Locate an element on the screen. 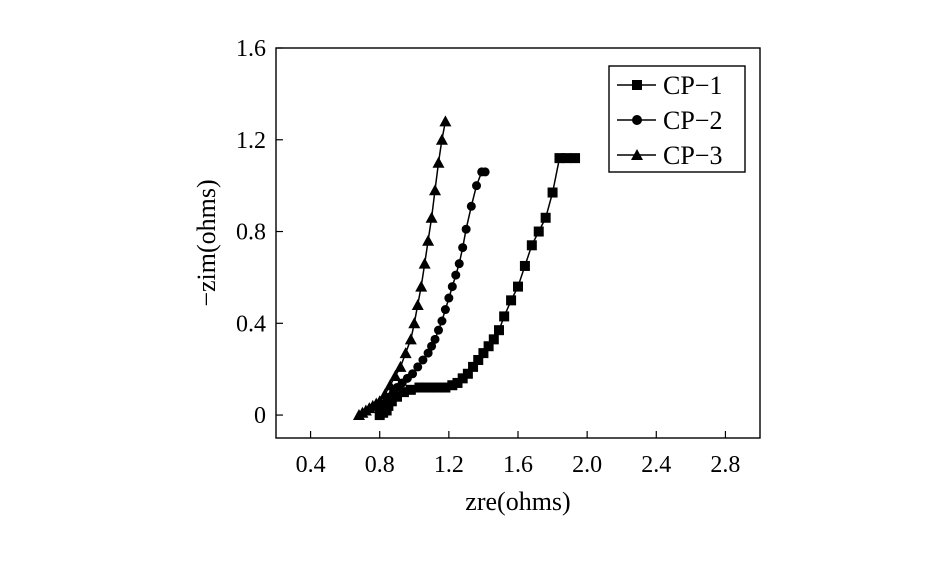  x-tick-label: 0.8 is located at coordinates (380, 465).